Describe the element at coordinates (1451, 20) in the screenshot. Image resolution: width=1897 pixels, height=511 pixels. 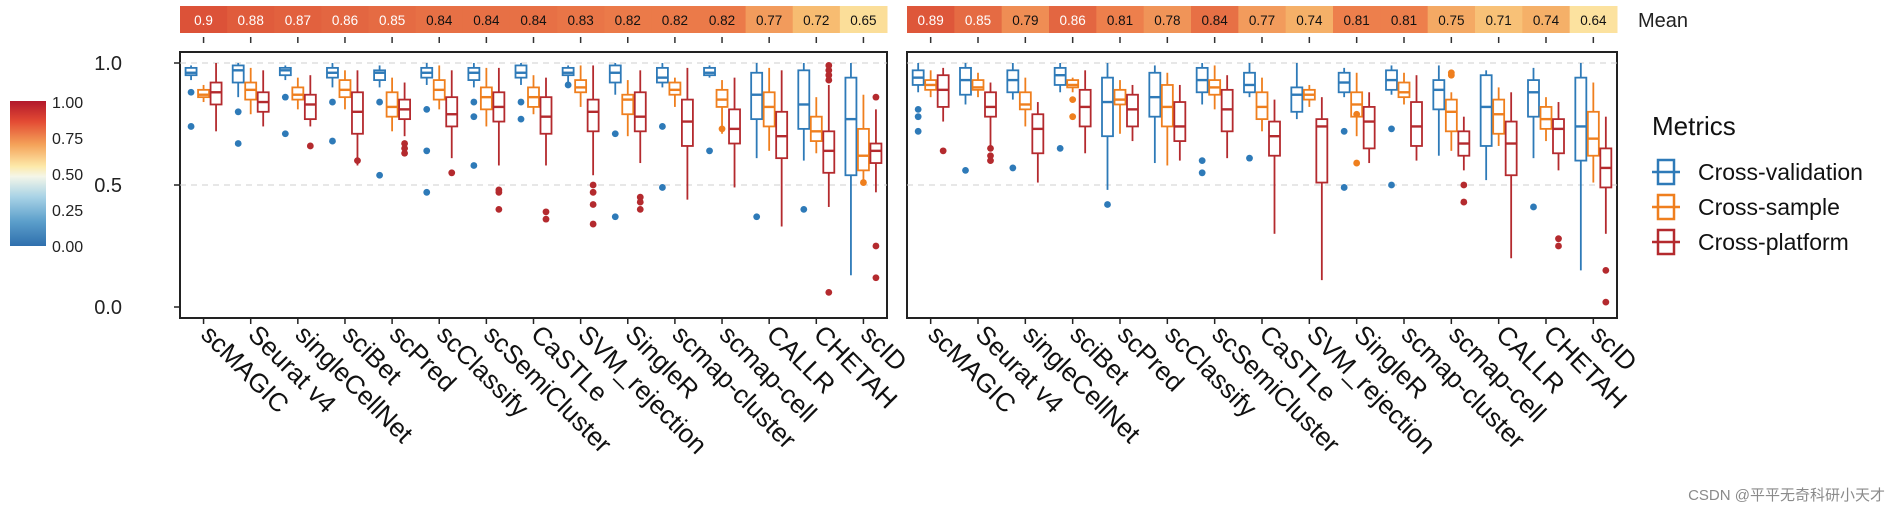
I see `mean-value-label: 0.75` at that location.